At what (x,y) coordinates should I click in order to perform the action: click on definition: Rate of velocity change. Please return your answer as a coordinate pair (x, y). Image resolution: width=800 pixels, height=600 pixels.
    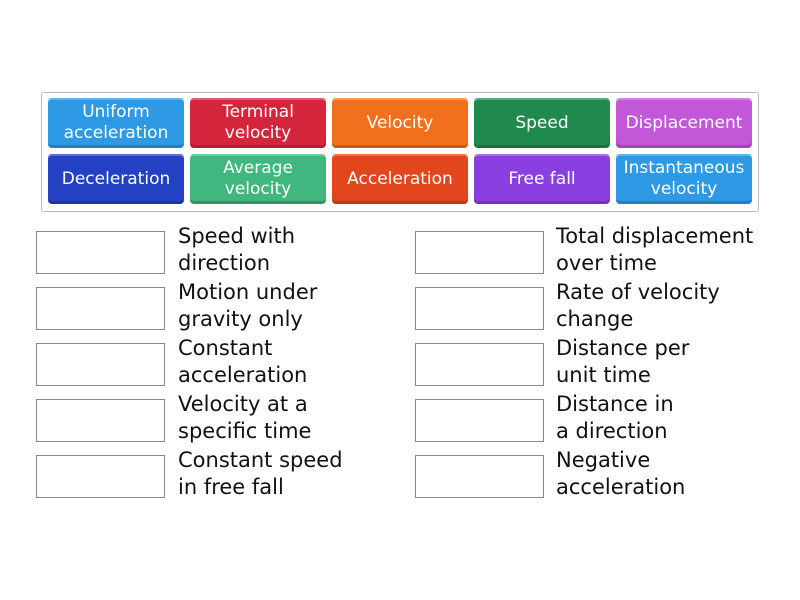
    Looking at the image, I should click on (638, 306).